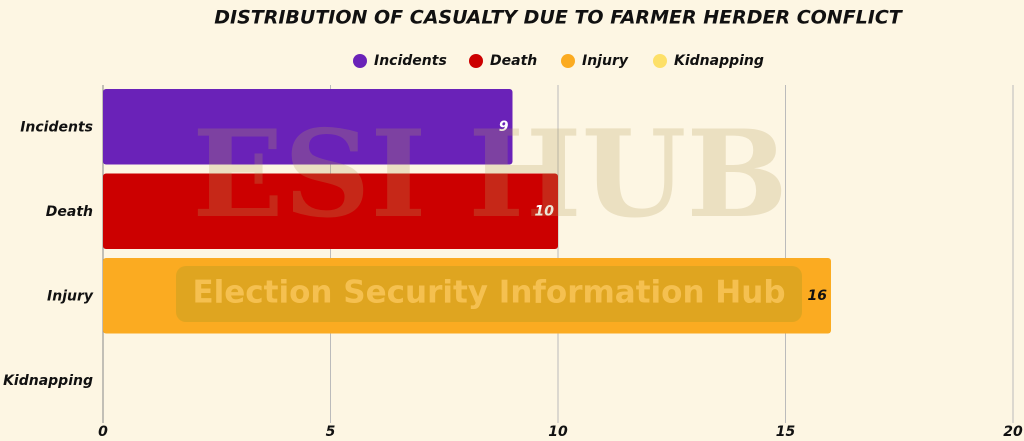 This screenshot has width=1024, height=441. Describe the element at coordinates (1013, 432) in the screenshot. I see `x-tick-label: 20` at that location.